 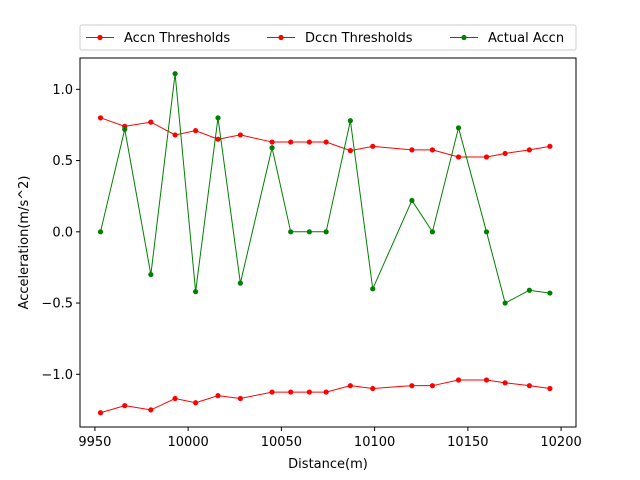 What do you see at coordinates (560, 442) in the screenshot?
I see `x-tick-label: 10200` at bounding box center [560, 442].